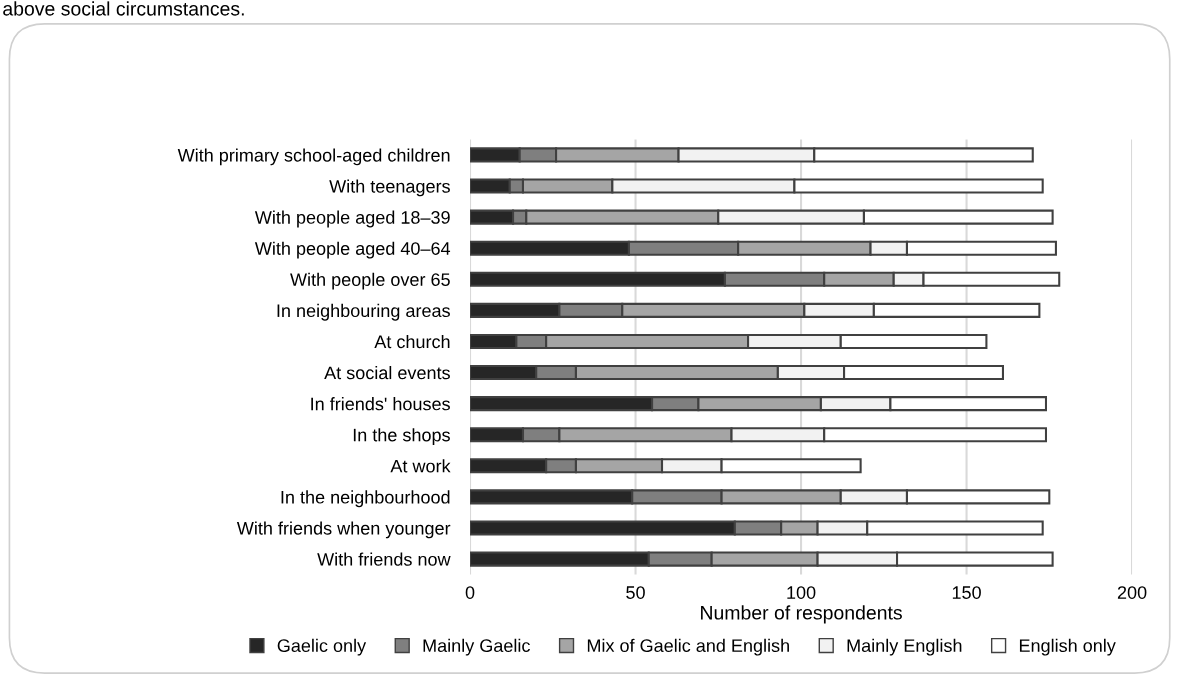  What do you see at coordinates (412, 341) in the screenshot?
I see `y-tick-label: At church` at bounding box center [412, 341].